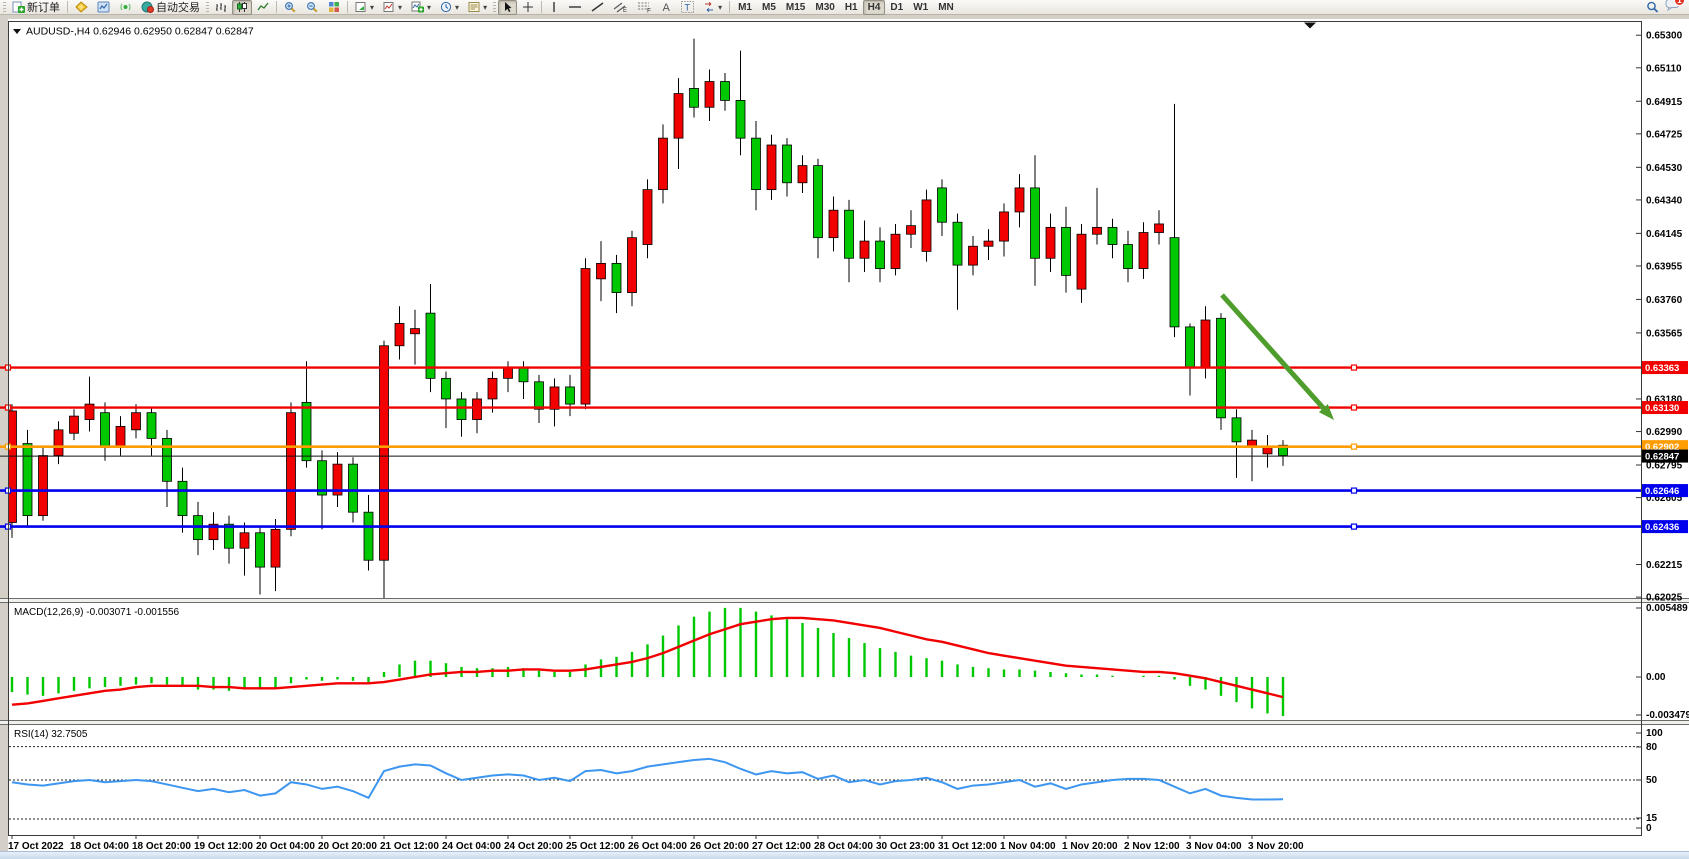  What do you see at coordinates (125, 7) in the screenshot?
I see `signal-button` at bounding box center [125, 7].